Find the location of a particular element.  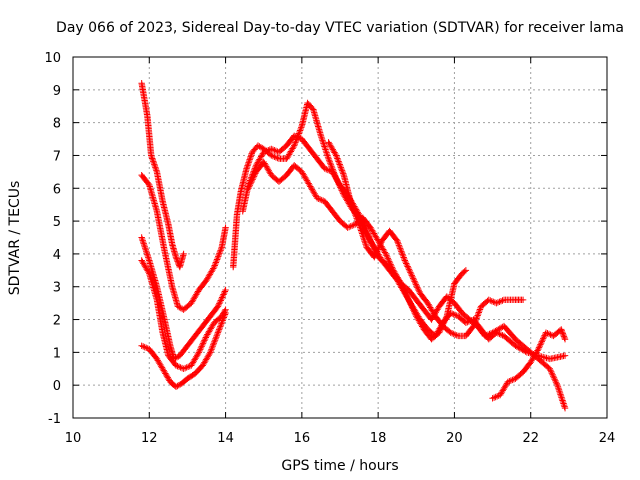

x-tick-label: 16 is located at coordinates (302, 438).